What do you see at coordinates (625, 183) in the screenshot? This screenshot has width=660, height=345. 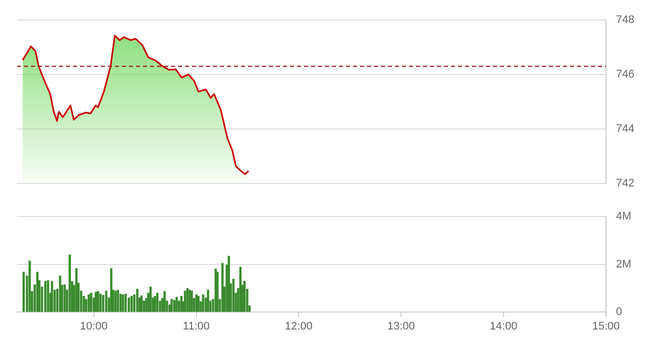 I see `y-tick-label: 742` at bounding box center [625, 183].